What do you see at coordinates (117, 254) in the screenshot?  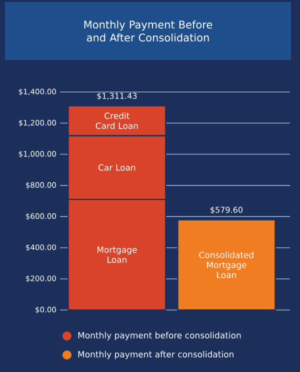 I see `series-label: Mortgage Loan` at bounding box center [117, 254].